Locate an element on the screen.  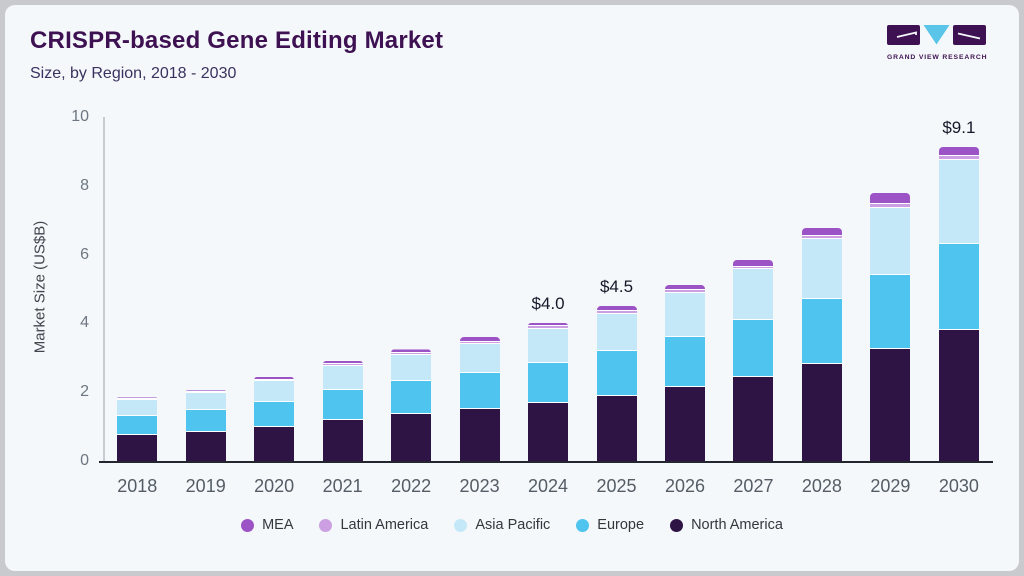
x-axis-label-2028: 2028 is located at coordinates (821, 486).